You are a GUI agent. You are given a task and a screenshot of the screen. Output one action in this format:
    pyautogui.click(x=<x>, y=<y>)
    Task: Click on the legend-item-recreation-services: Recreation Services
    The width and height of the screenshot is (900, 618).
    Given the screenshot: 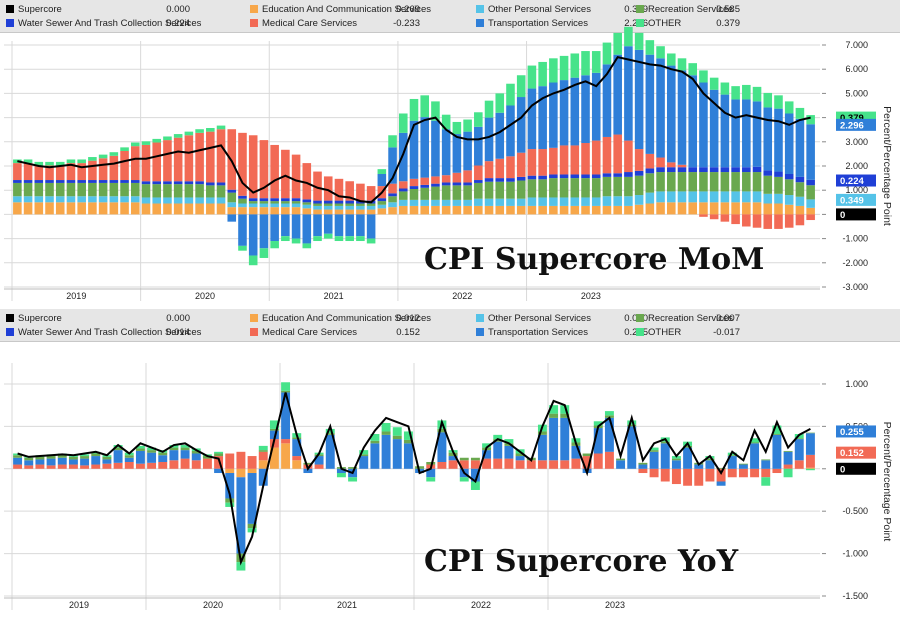 What is the action you would take?
    pyautogui.click(x=684, y=10)
    